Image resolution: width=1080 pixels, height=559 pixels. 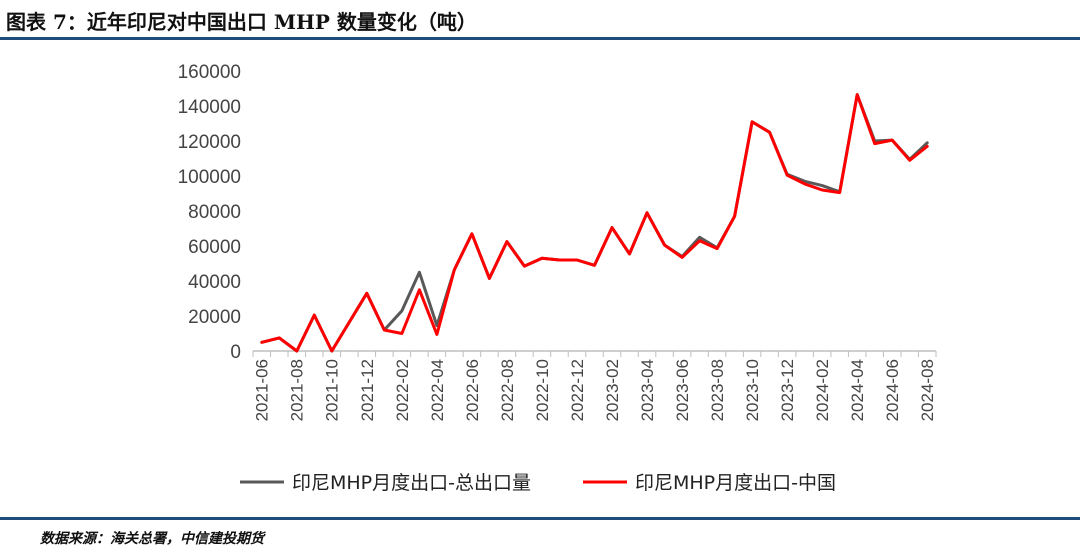 What do you see at coordinates (682, 390) in the screenshot?
I see `x-tick-label: 2023-06` at bounding box center [682, 390].